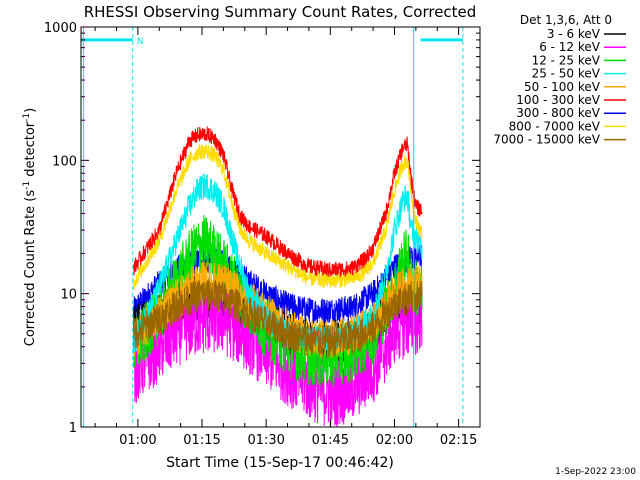 This screenshot has height=480, width=640. What do you see at coordinates (566, 74) in the screenshot?
I see `legend-label: 25 - 50 keV` at bounding box center [566, 74].